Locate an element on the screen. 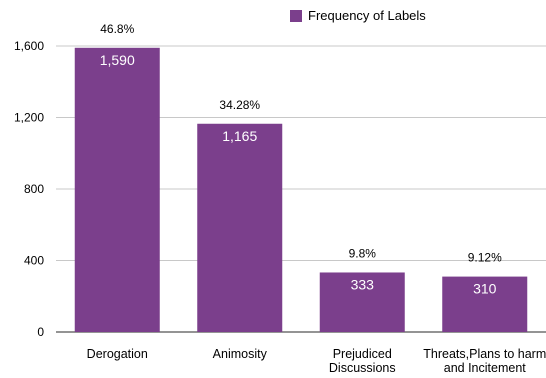 Image resolution: width=546 pixels, height=378 pixels. y-tick-label: 1,200 is located at coordinates (29, 118).